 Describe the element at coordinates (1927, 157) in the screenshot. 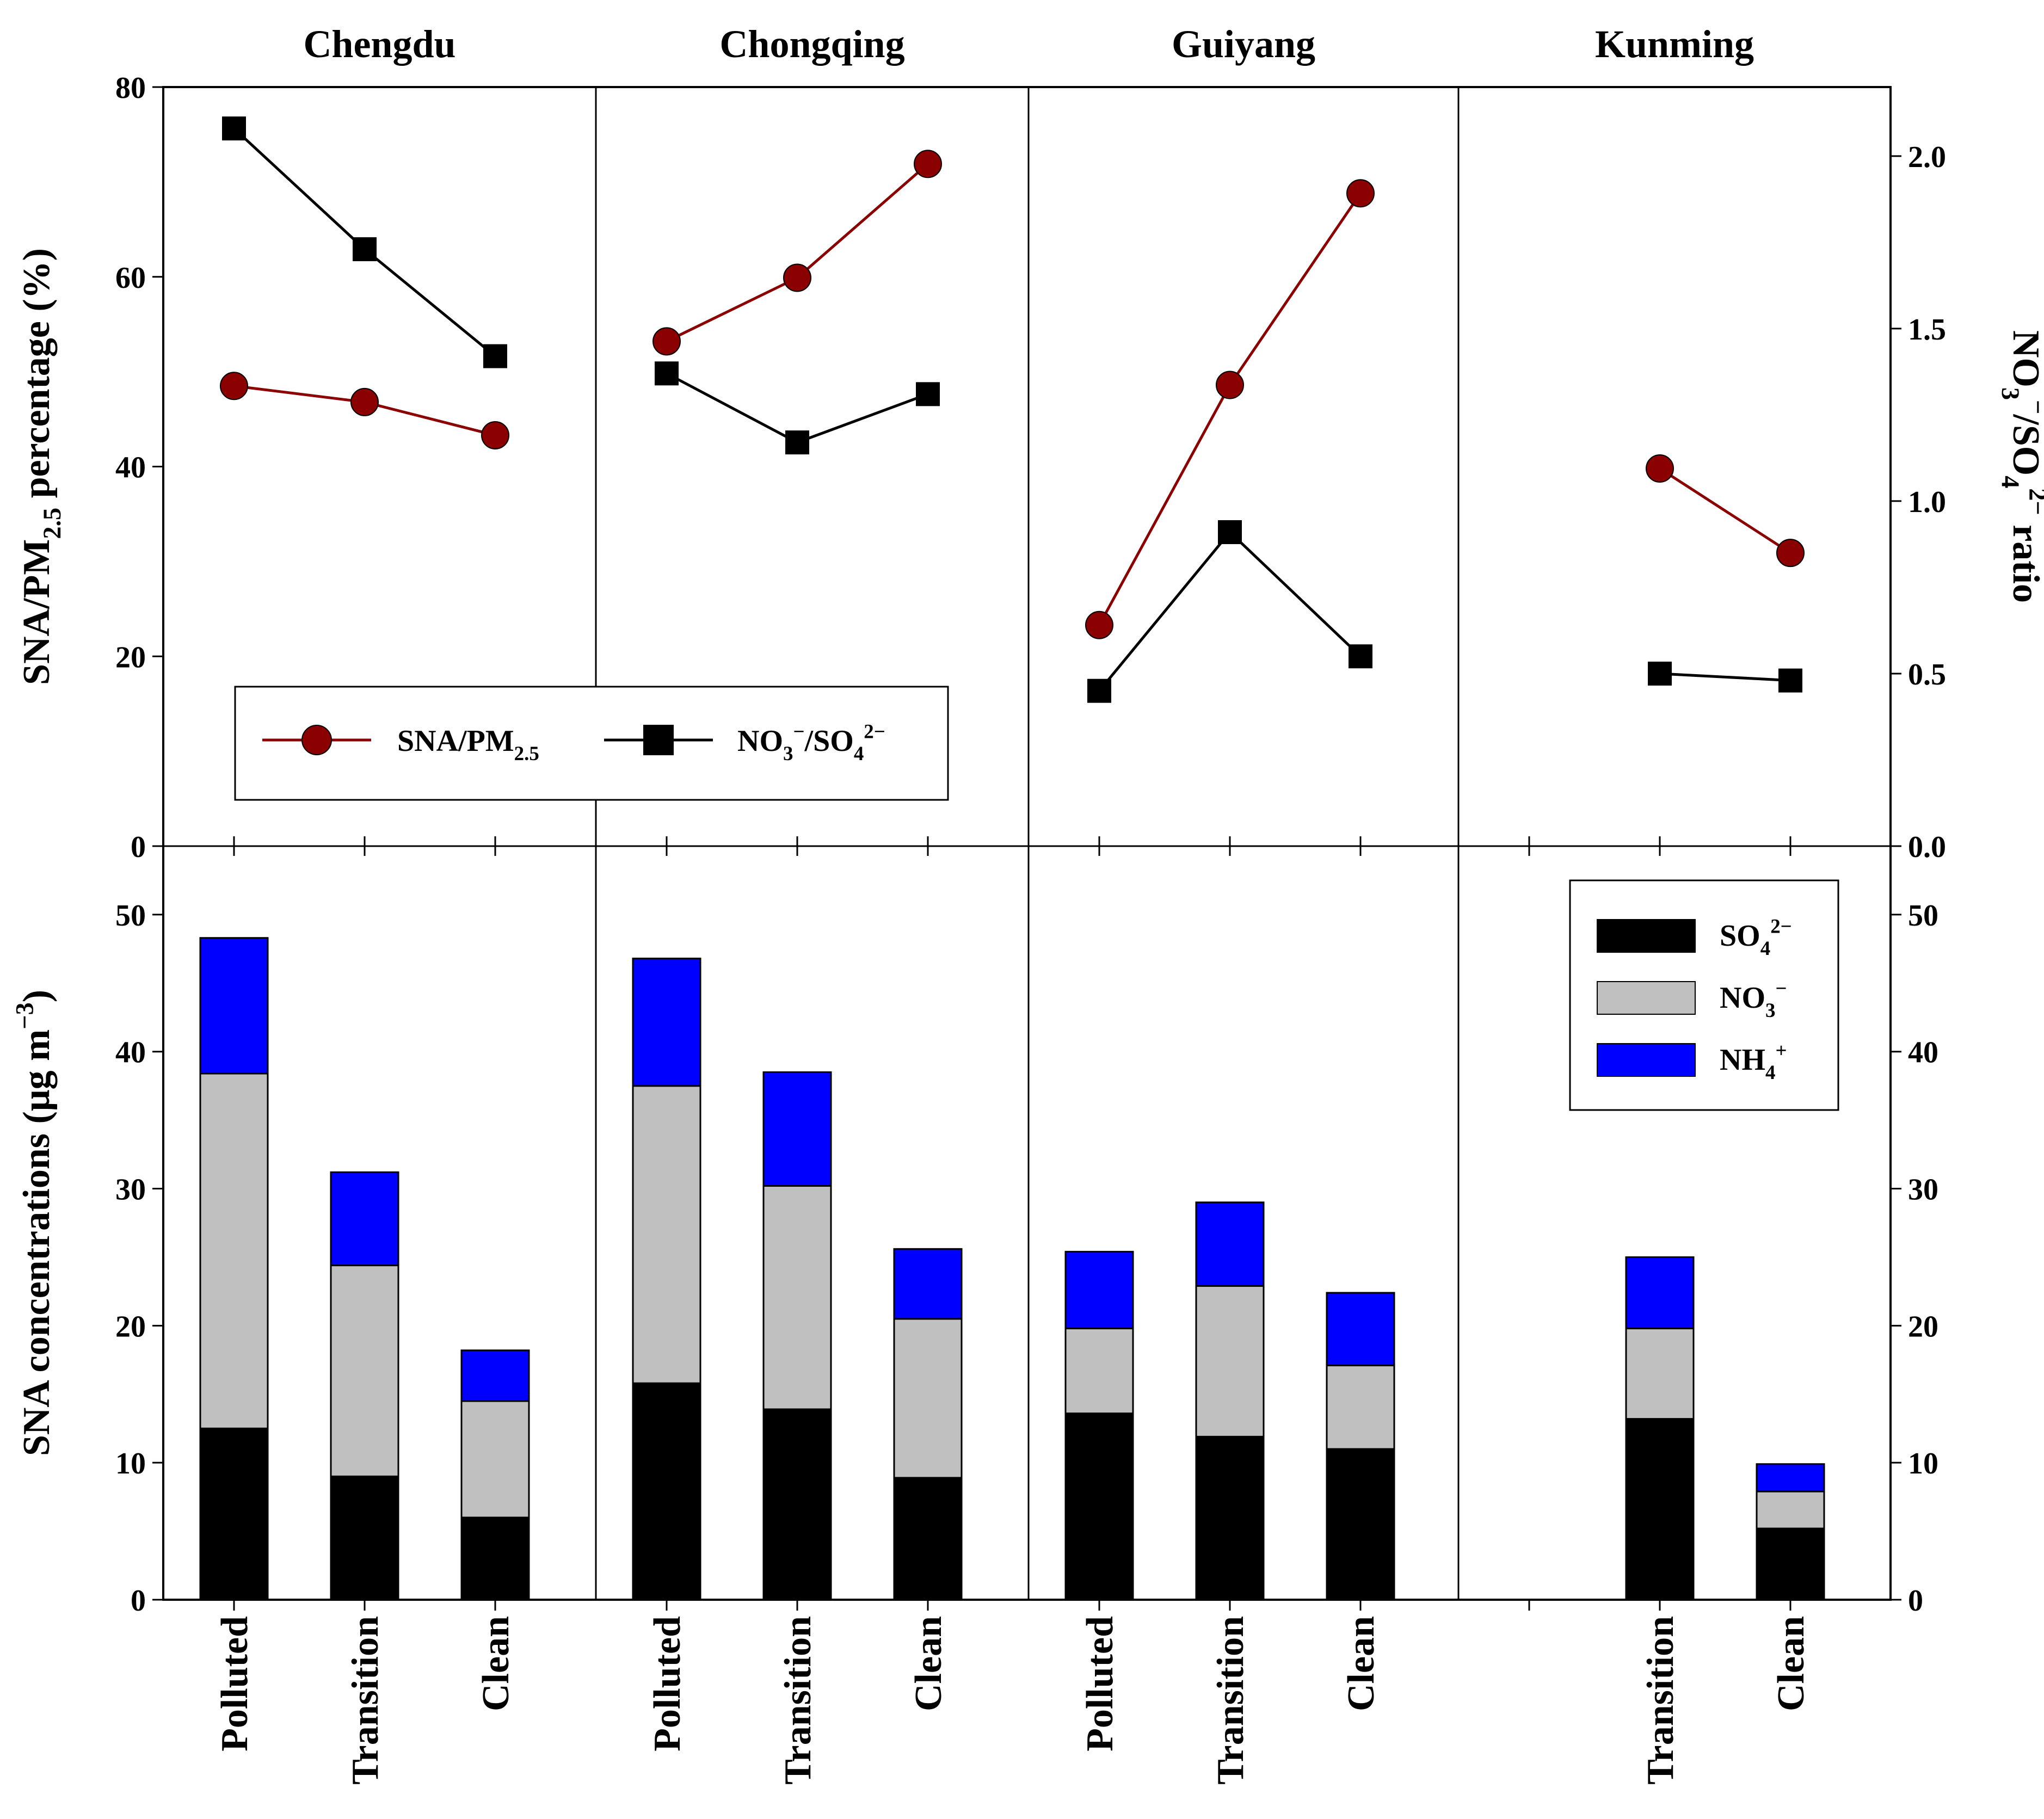

I see `ytick-label-right-top: 2.0` at that location.